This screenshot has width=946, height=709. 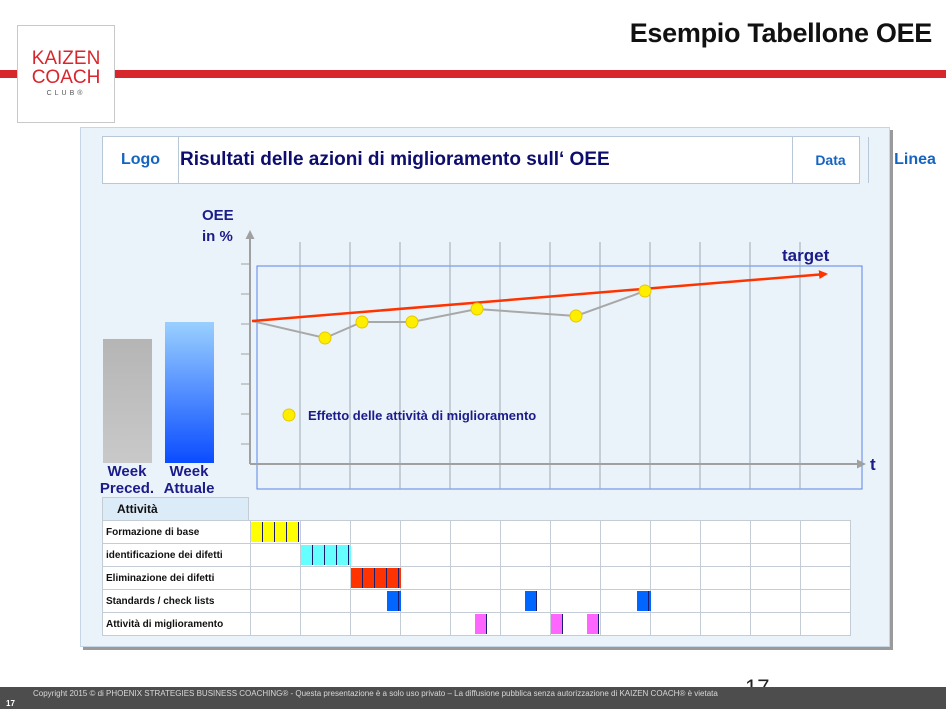 What do you see at coordinates (66, 58) in the screenshot?
I see `logo-line-1: KAIZEN` at bounding box center [66, 58].